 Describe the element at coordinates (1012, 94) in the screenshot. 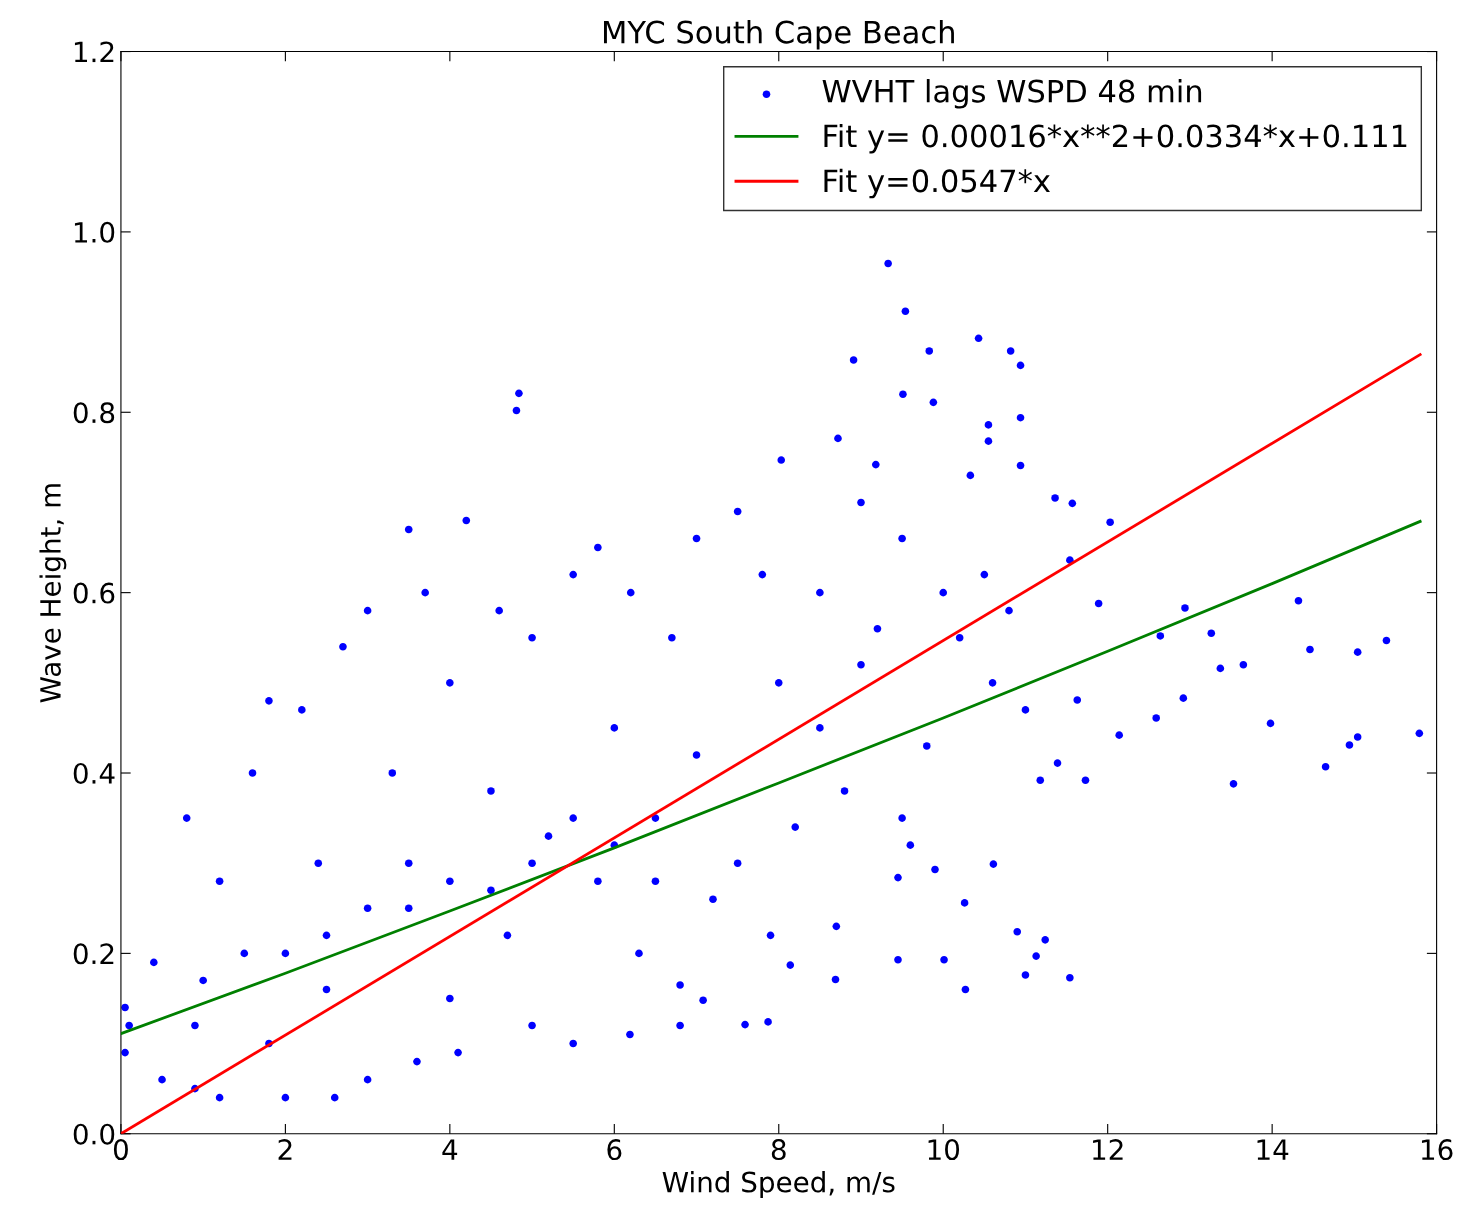

I see `legend-label: WVHT lags WSPD 48 min` at that location.